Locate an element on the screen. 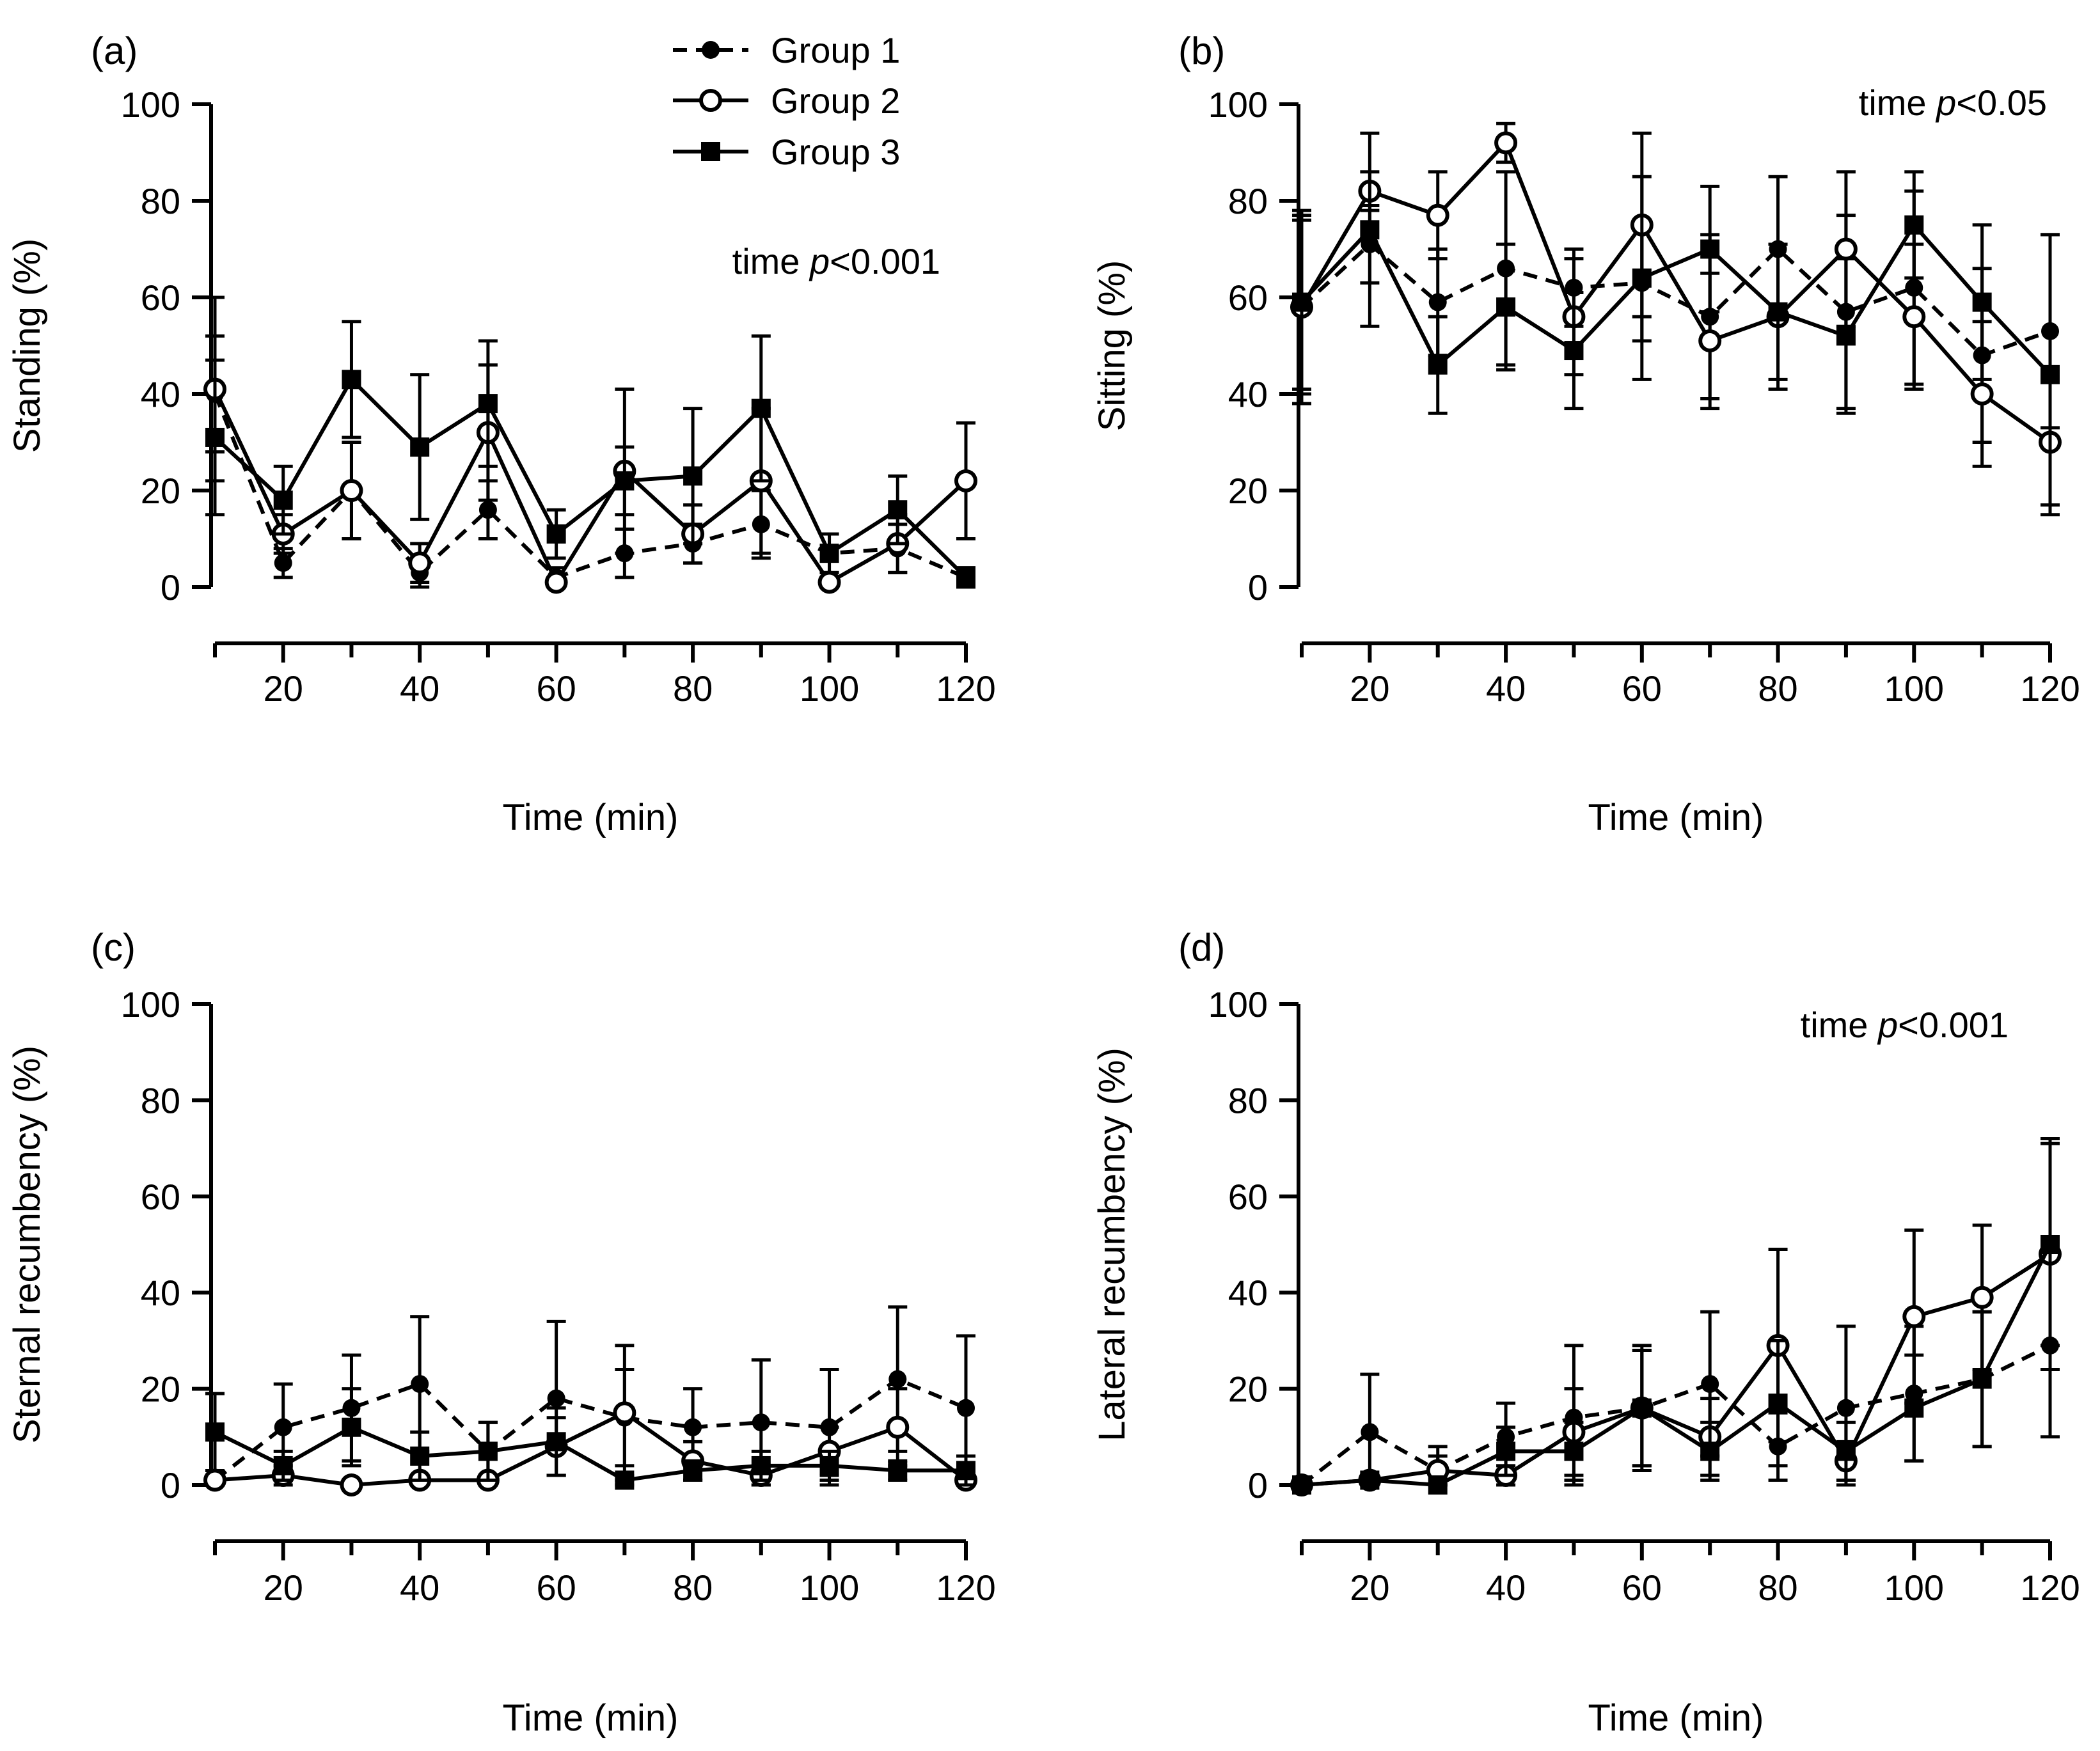 Image resolution: width=2100 pixels, height=1751 pixels. y-tick-label: 80 is located at coordinates (160, 201).